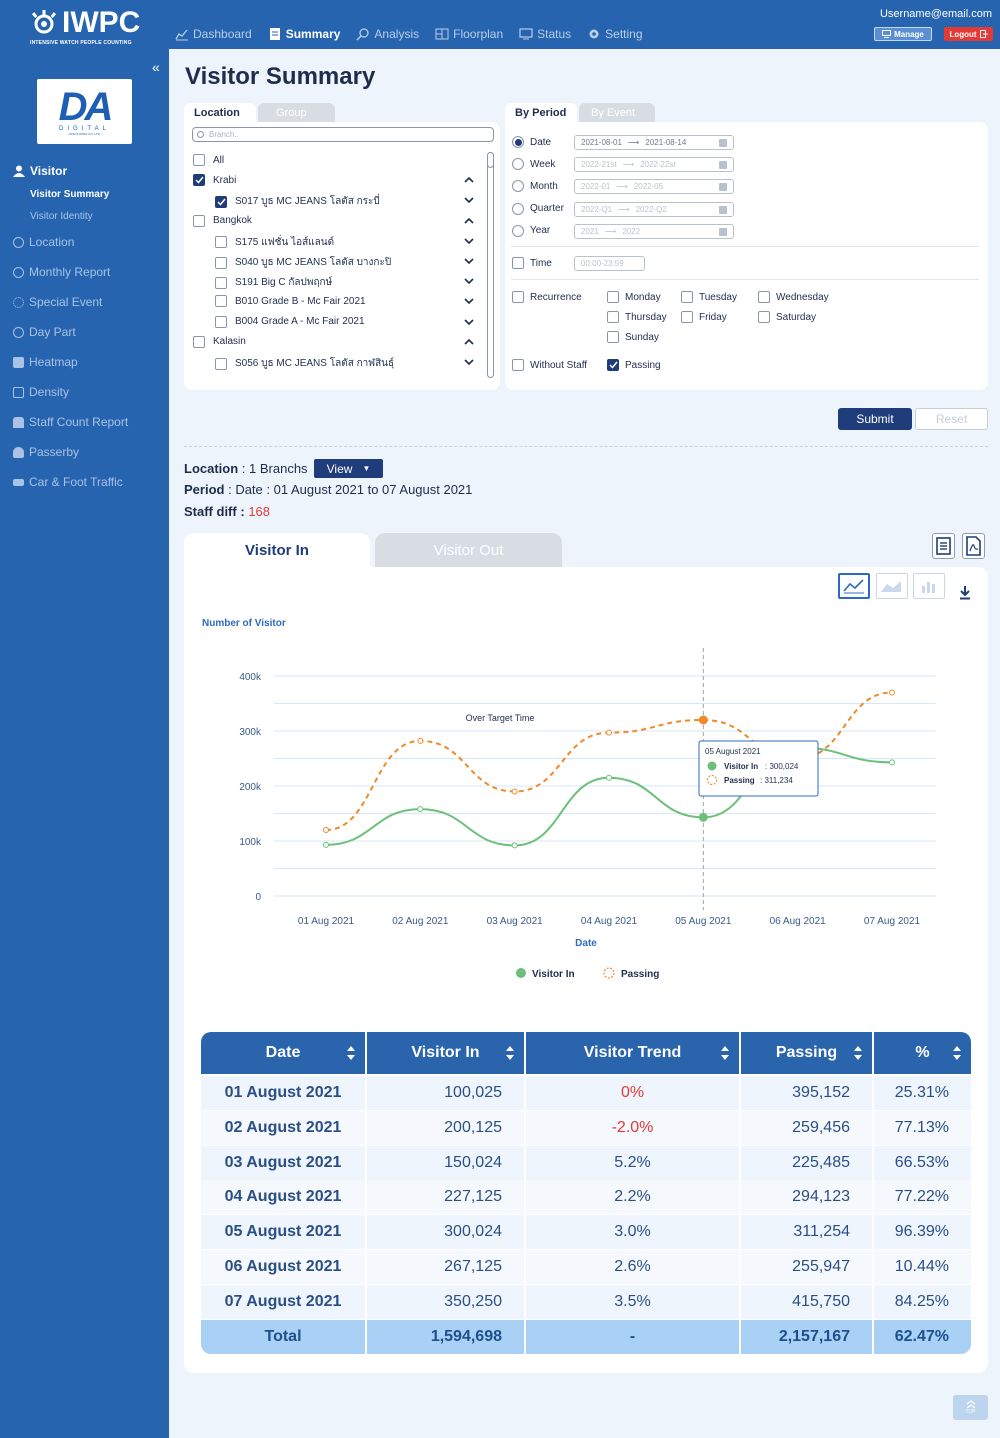 Image resolution: width=1000 pixels, height=1438 pixels. Describe the element at coordinates (387, 34) in the screenshot. I see `nav-analysis: Analysis` at that location.